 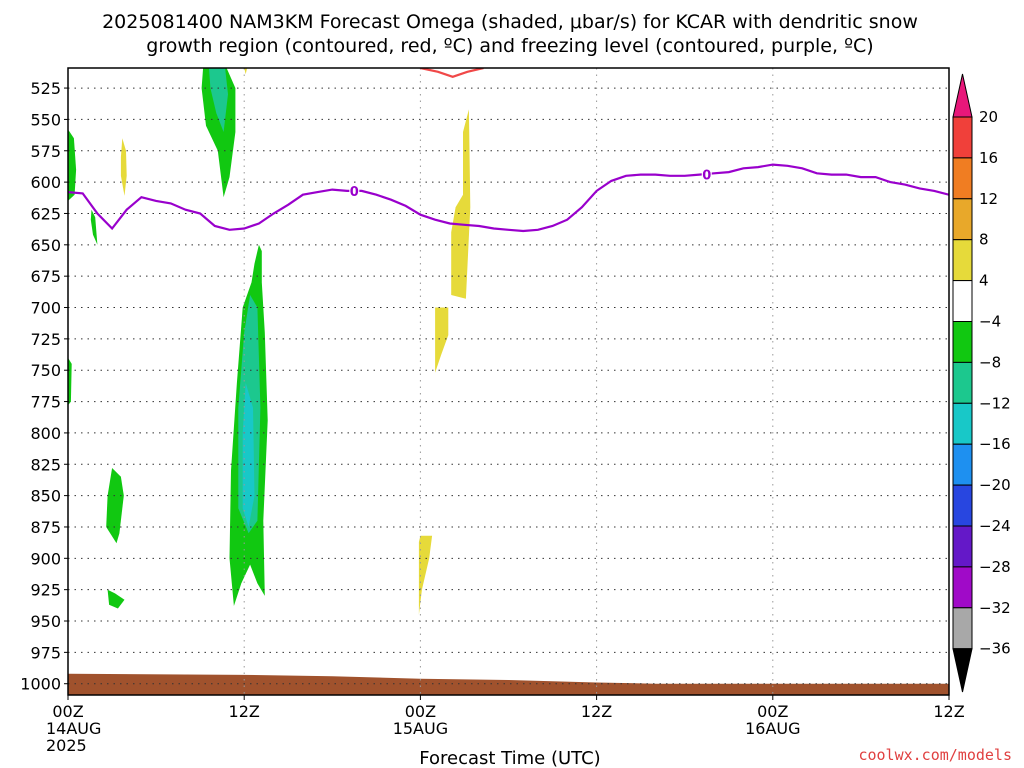 What do you see at coordinates (995, 485) in the screenshot?
I see `colorbar-tick-9: −20` at bounding box center [995, 485].